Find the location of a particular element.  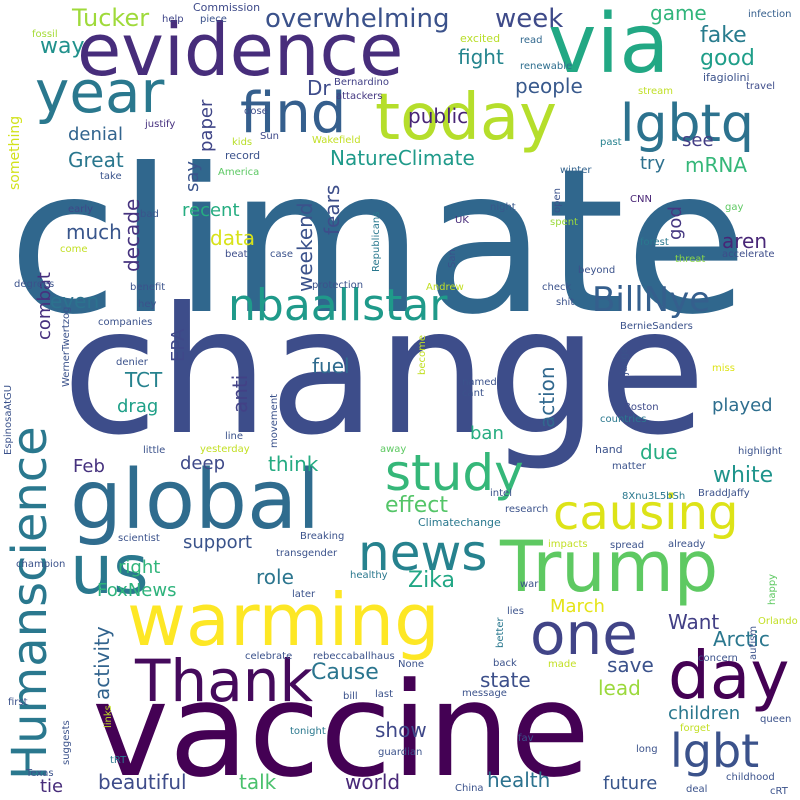

word-named: named is located at coordinates (479, 382).